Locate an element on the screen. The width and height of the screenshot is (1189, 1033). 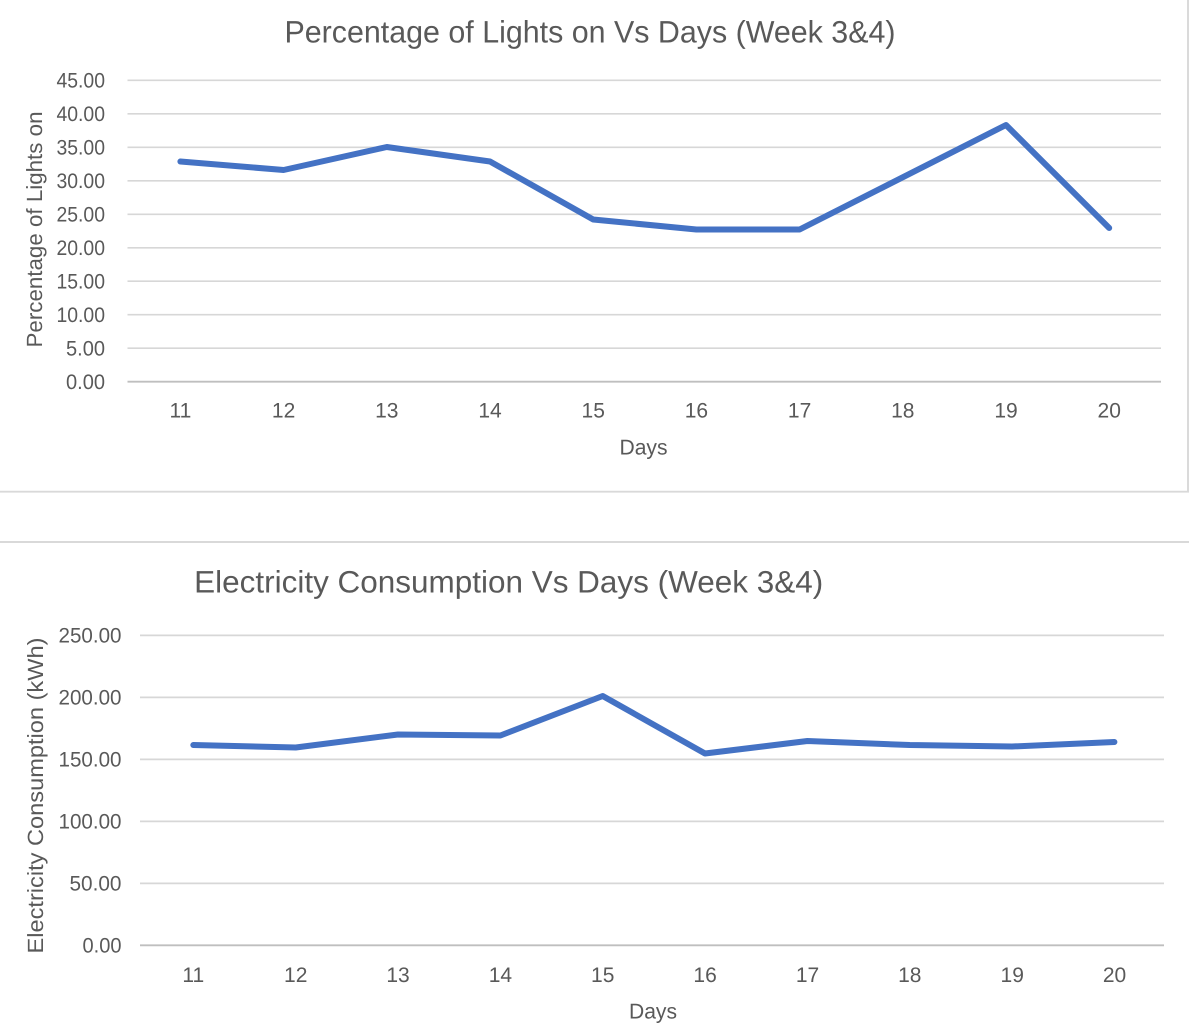
svg-text: Electricity Consumption (kWh) is located at coordinates (35, 796).